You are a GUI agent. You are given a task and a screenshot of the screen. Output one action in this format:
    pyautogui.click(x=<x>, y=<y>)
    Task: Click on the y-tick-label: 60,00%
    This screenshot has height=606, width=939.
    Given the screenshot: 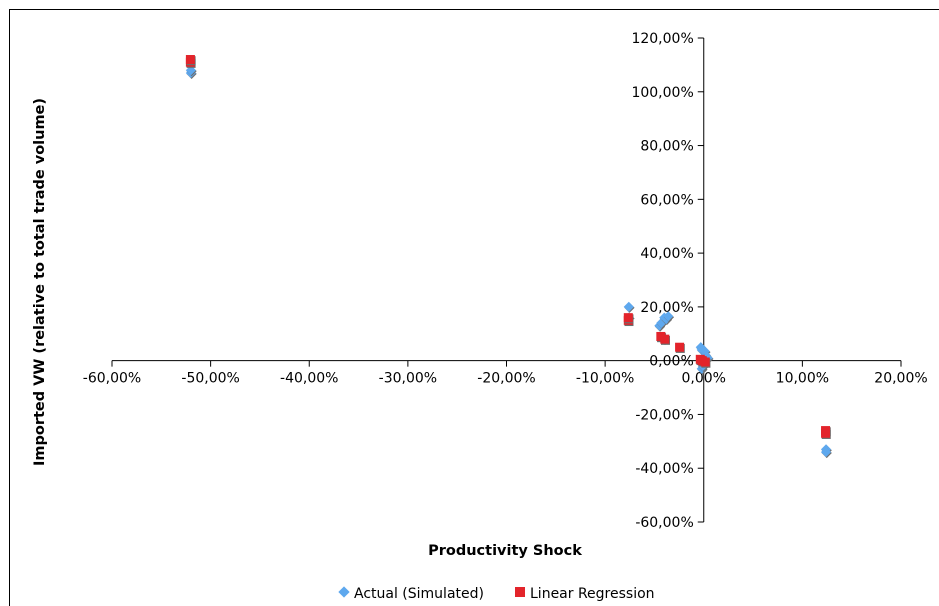 What is the action you would take?
    pyautogui.click(x=666, y=200)
    